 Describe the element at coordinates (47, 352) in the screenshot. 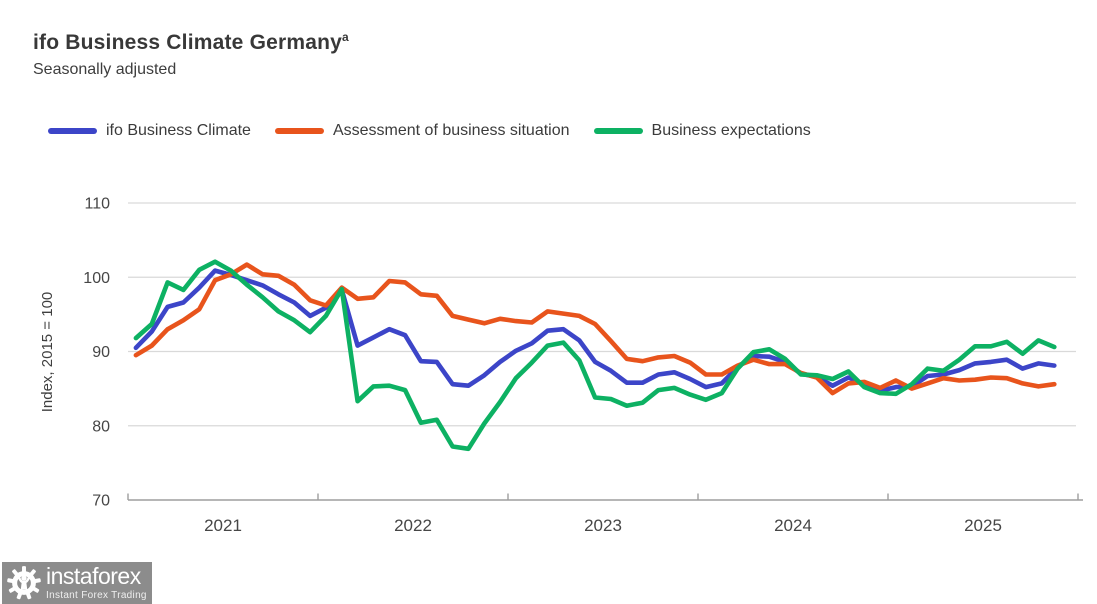

I see `y-axis-title: Index, 2015 = 100` at that location.